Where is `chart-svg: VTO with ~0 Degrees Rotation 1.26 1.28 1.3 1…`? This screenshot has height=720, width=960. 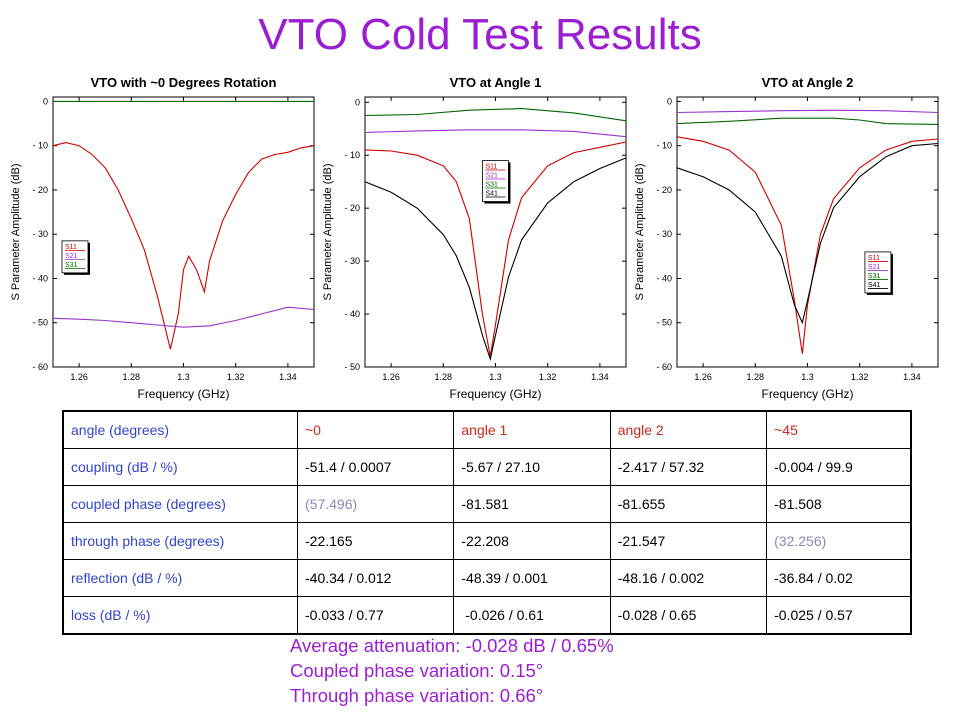
chart-svg: VTO with ~0 Degrees Rotation 1.26 1.28 1.3 1… is located at coordinates (162, 238).